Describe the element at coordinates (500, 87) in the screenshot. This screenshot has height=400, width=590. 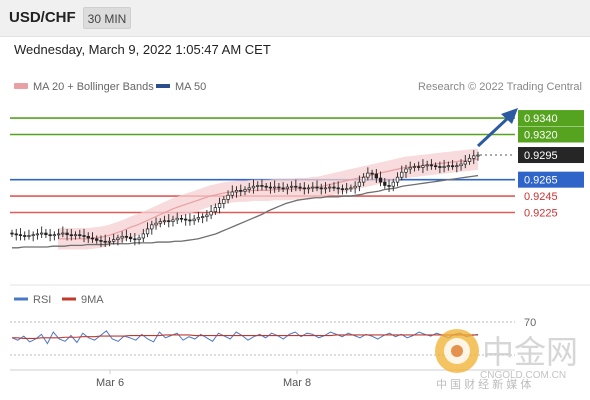
I see `credit-label: Research © 2022 Trading Central` at that location.